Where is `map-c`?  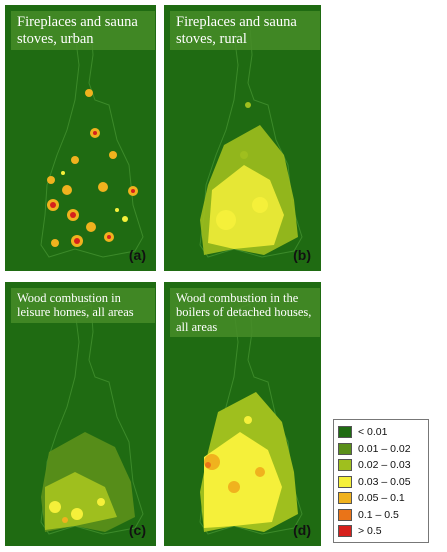
map-c is located at coordinates (92, 419).